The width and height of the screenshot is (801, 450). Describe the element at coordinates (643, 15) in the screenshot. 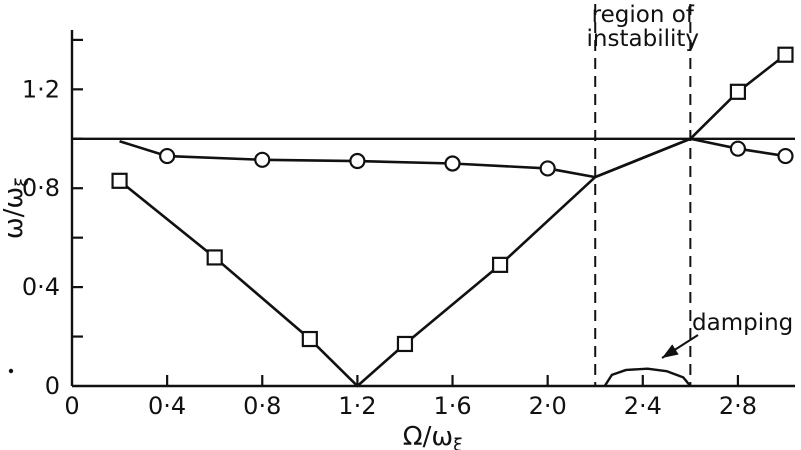

I see `instability-label-line1: region of` at that location.